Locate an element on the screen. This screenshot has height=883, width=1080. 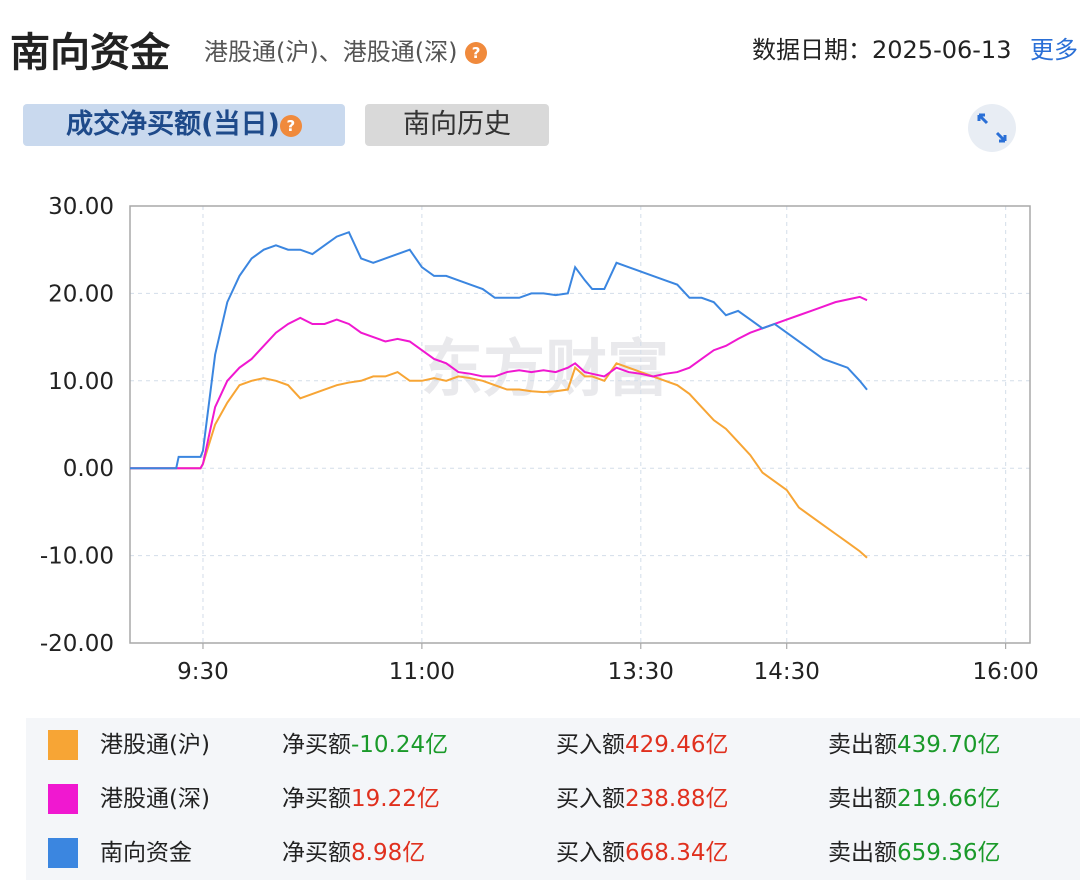
y-tick-label: 10.00 is located at coordinates (81, 382).